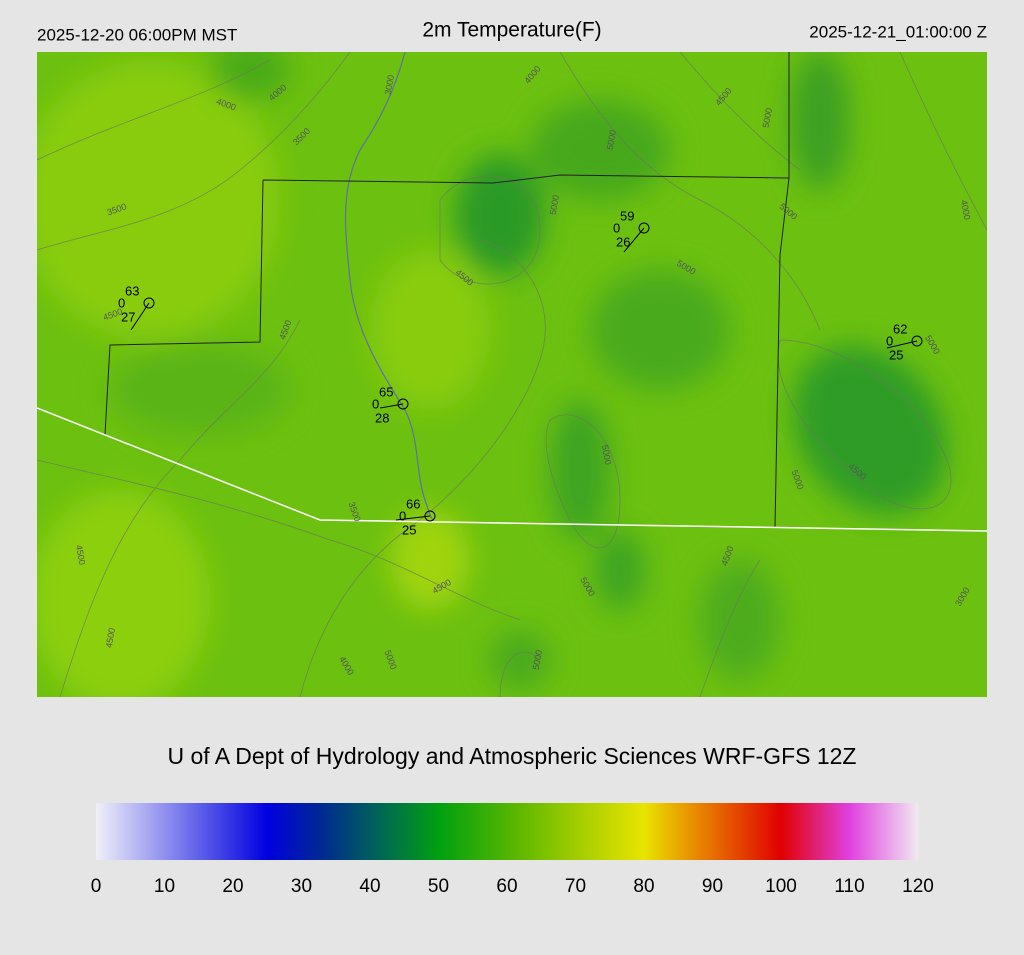 The width and height of the screenshot is (1024, 955). What do you see at coordinates (781, 886) in the screenshot?
I see `colorbar-tick-label: 100` at bounding box center [781, 886].